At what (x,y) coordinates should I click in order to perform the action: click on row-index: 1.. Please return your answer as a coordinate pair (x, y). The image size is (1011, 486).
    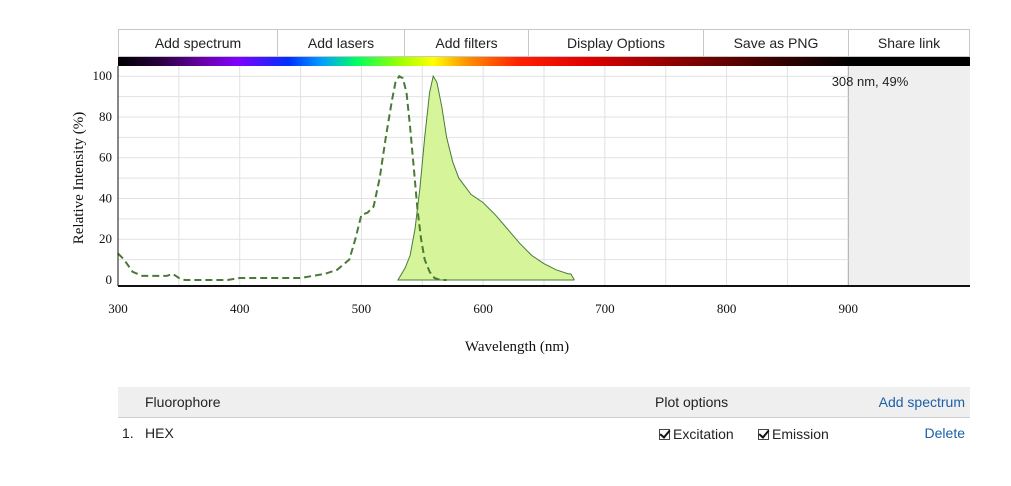
    Looking at the image, I should click on (128, 433).